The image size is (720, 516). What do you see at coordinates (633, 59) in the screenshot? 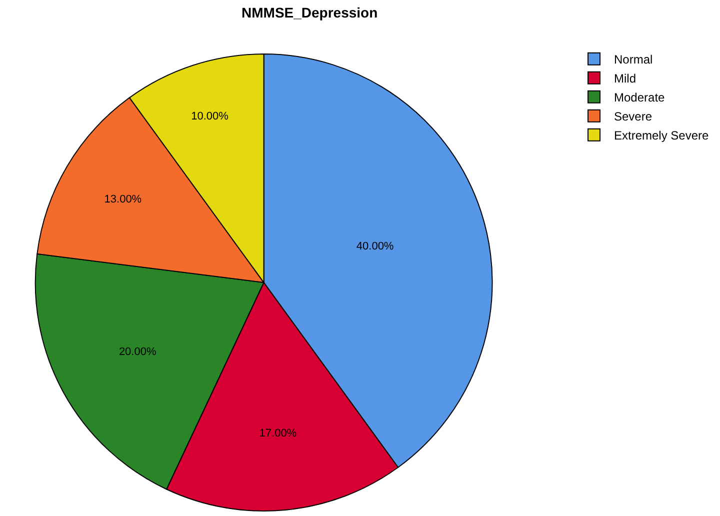
I see `legend-label: Normal` at bounding box center [633, 59].